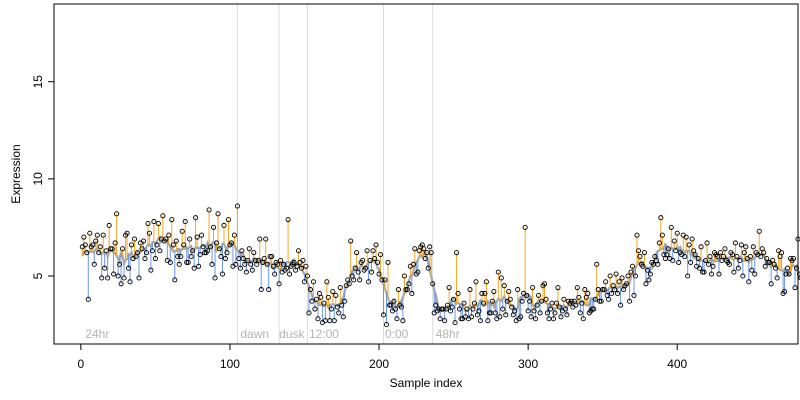  What do you see at coordinates (448, 334) in the screenshot?
I see `annotation-label: 48hr` at bounding box center [448, 334].